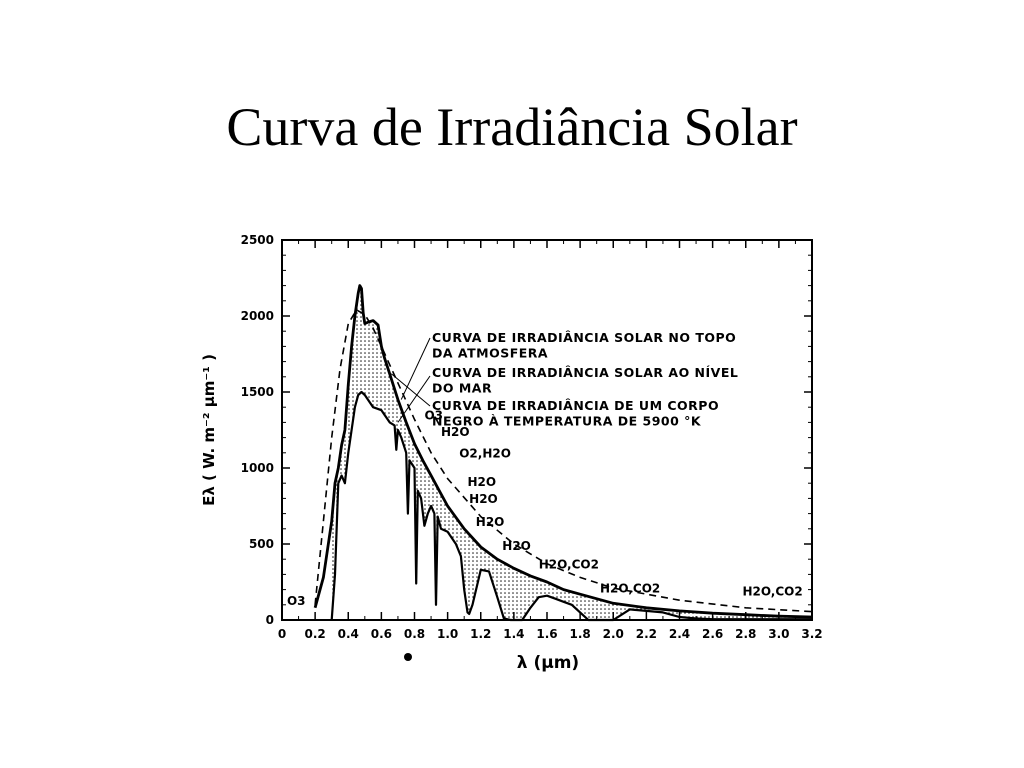 The image size is (1024, 768). Describe the element at coordinates (567, 421) in the screenshot. I see `legend-line: NEGRO À TEMPERATURA DE 5900 °K` at that location.